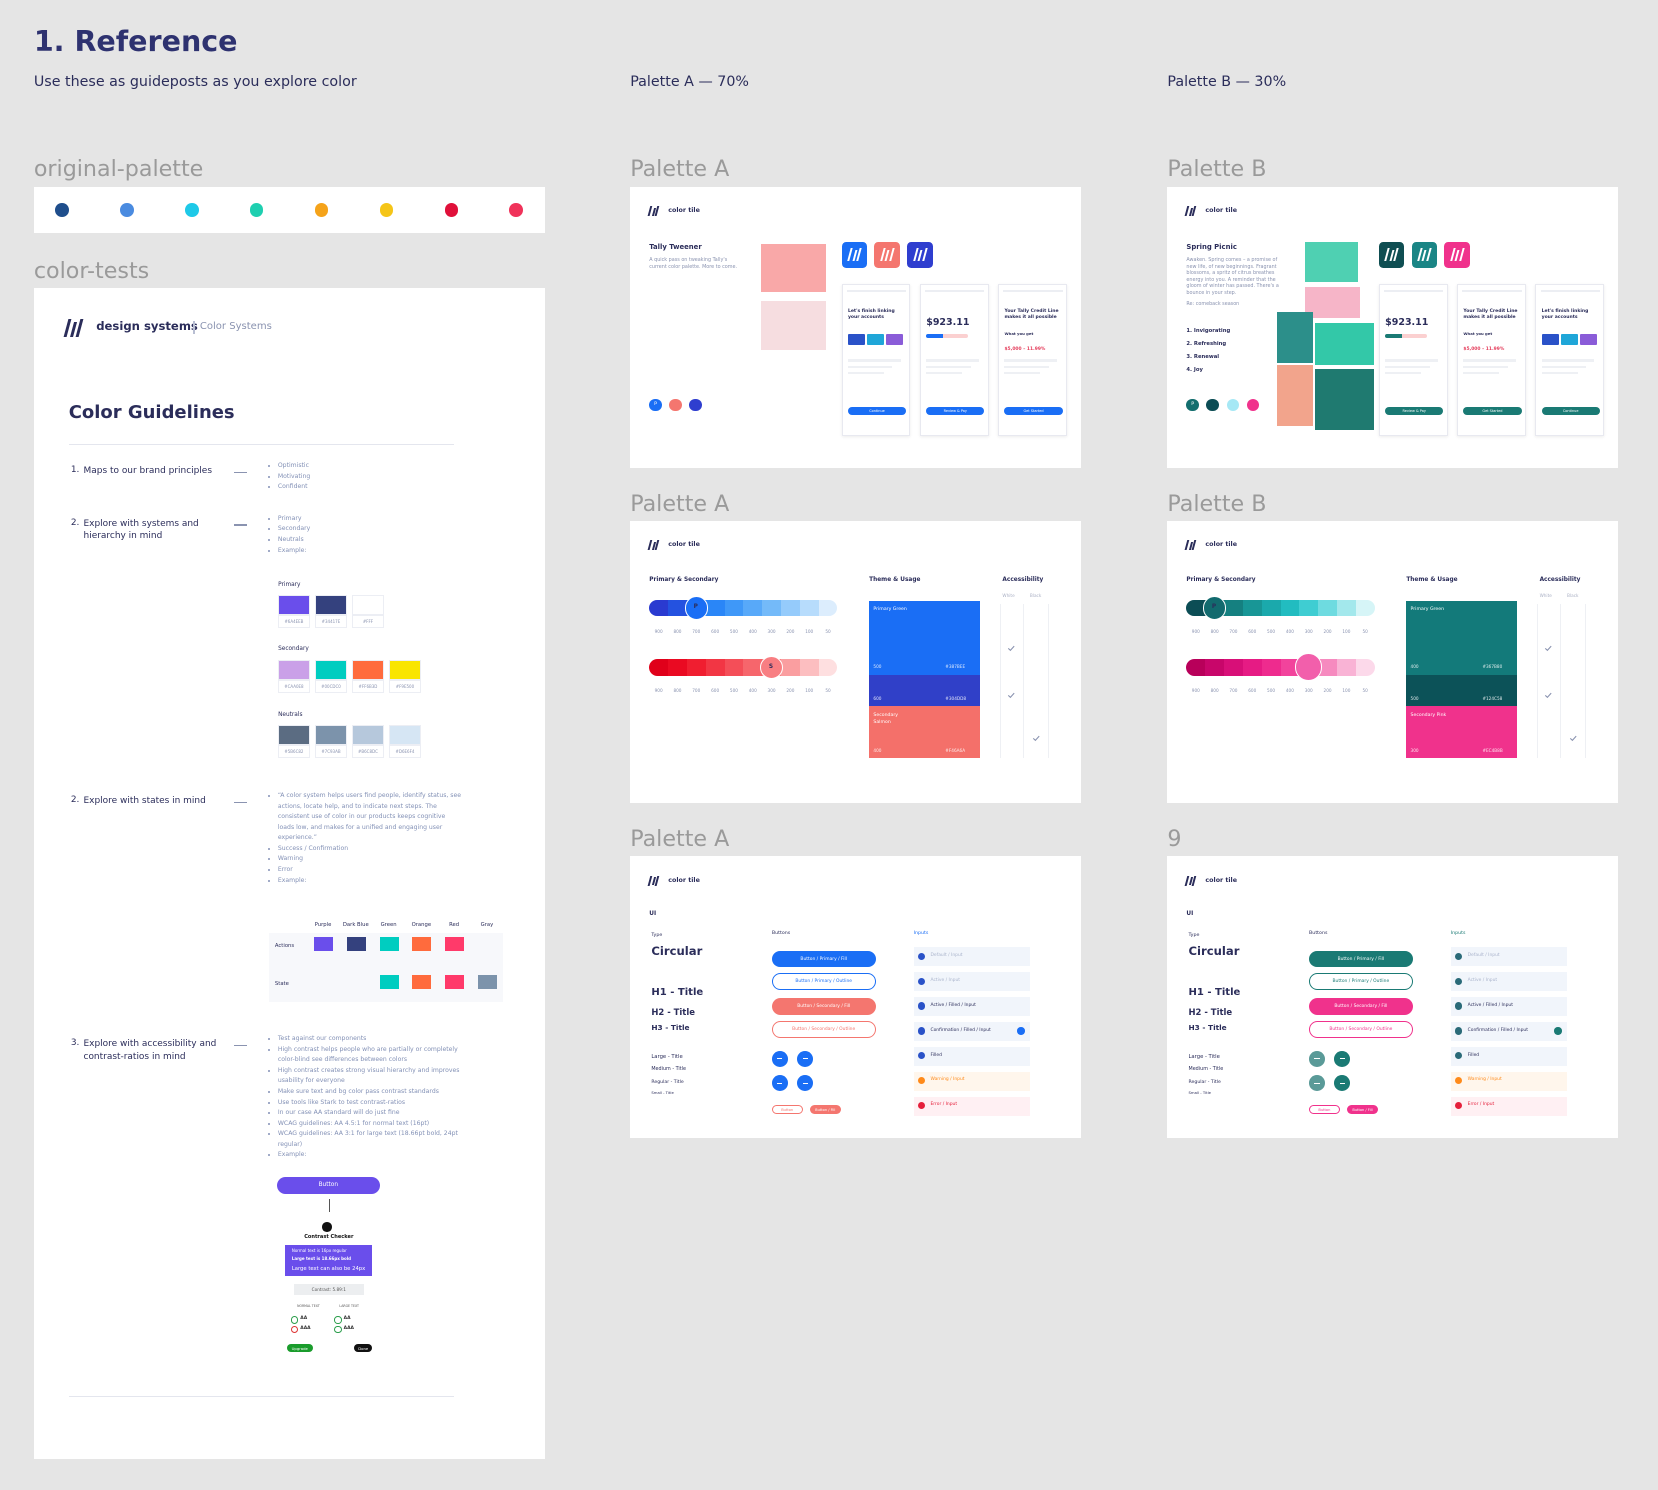 The height and width of the screenshot is (1490, 1658). What do you see at coordinates (955, 750) in the screenshot?
I see `usage-hex: #F46A6A` at bounding box center [955, 750].